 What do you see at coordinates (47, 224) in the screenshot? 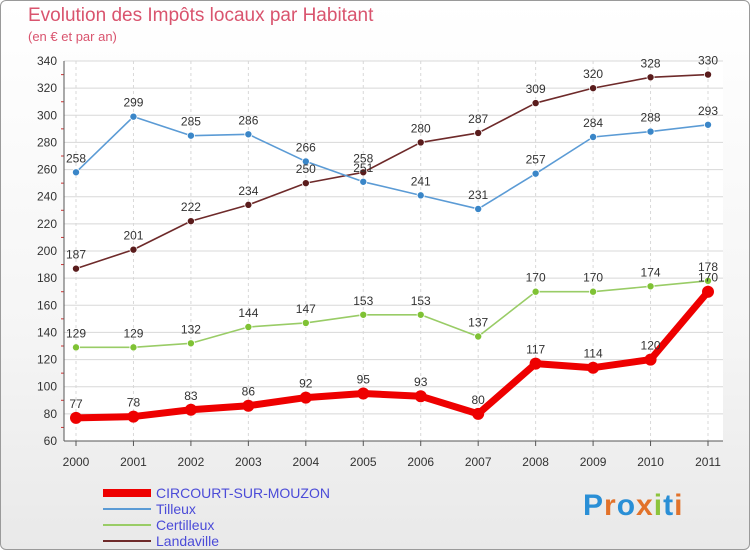
I see `y-tick-label: 220` at bounding box center [47, 224].